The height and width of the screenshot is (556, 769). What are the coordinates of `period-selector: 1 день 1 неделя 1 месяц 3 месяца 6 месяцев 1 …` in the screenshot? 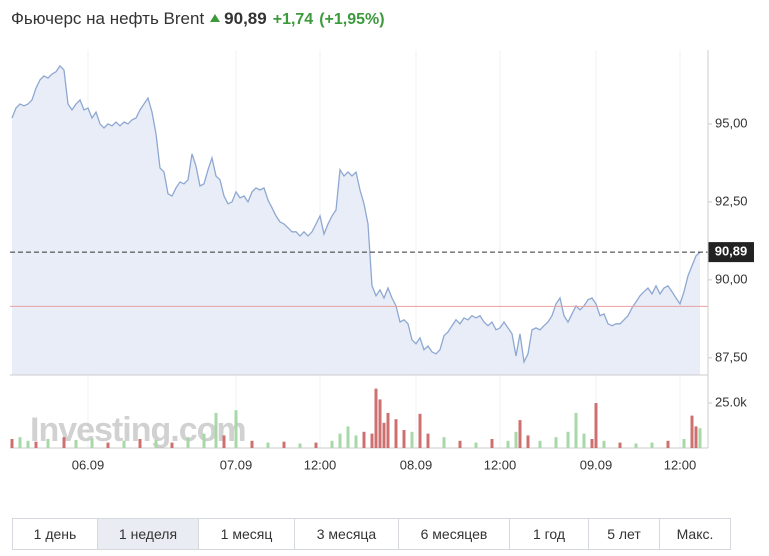 It's located at (371, 534).